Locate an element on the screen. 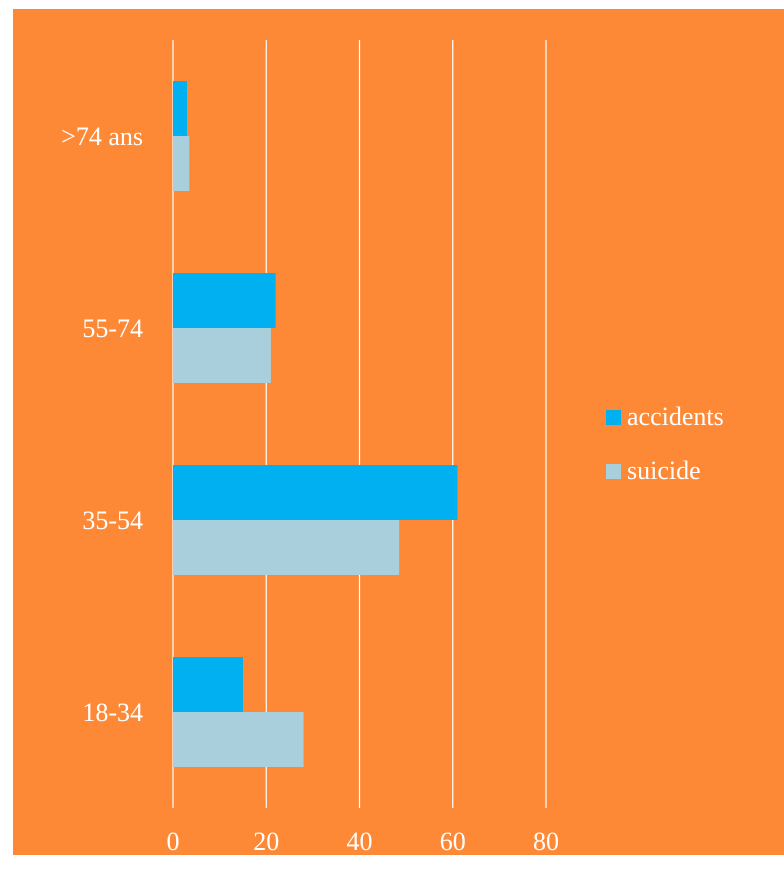 The height and width of the screenshot is (881, 784). legend-swatch-suicide is located at coordinates (613, 471).